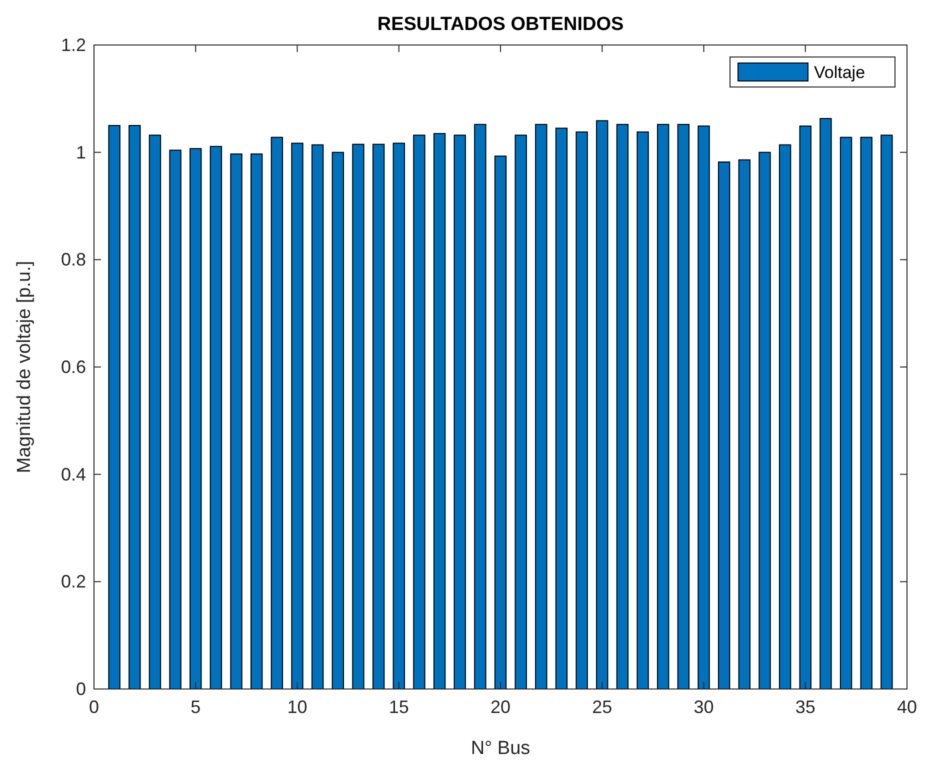 The image size is (929, 772). I want to click on x-tick-label: 15, so click(398, 707).